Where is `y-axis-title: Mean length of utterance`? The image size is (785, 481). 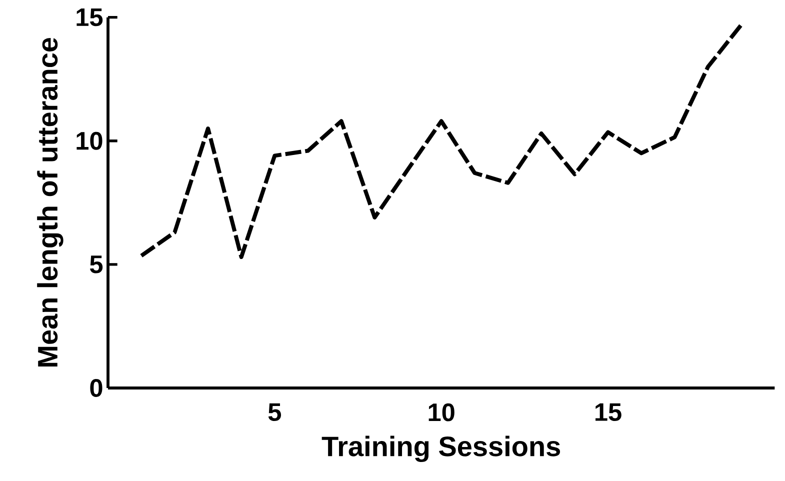
y-axis-title: Mean length of utterance is located at coordinates (50, 202).